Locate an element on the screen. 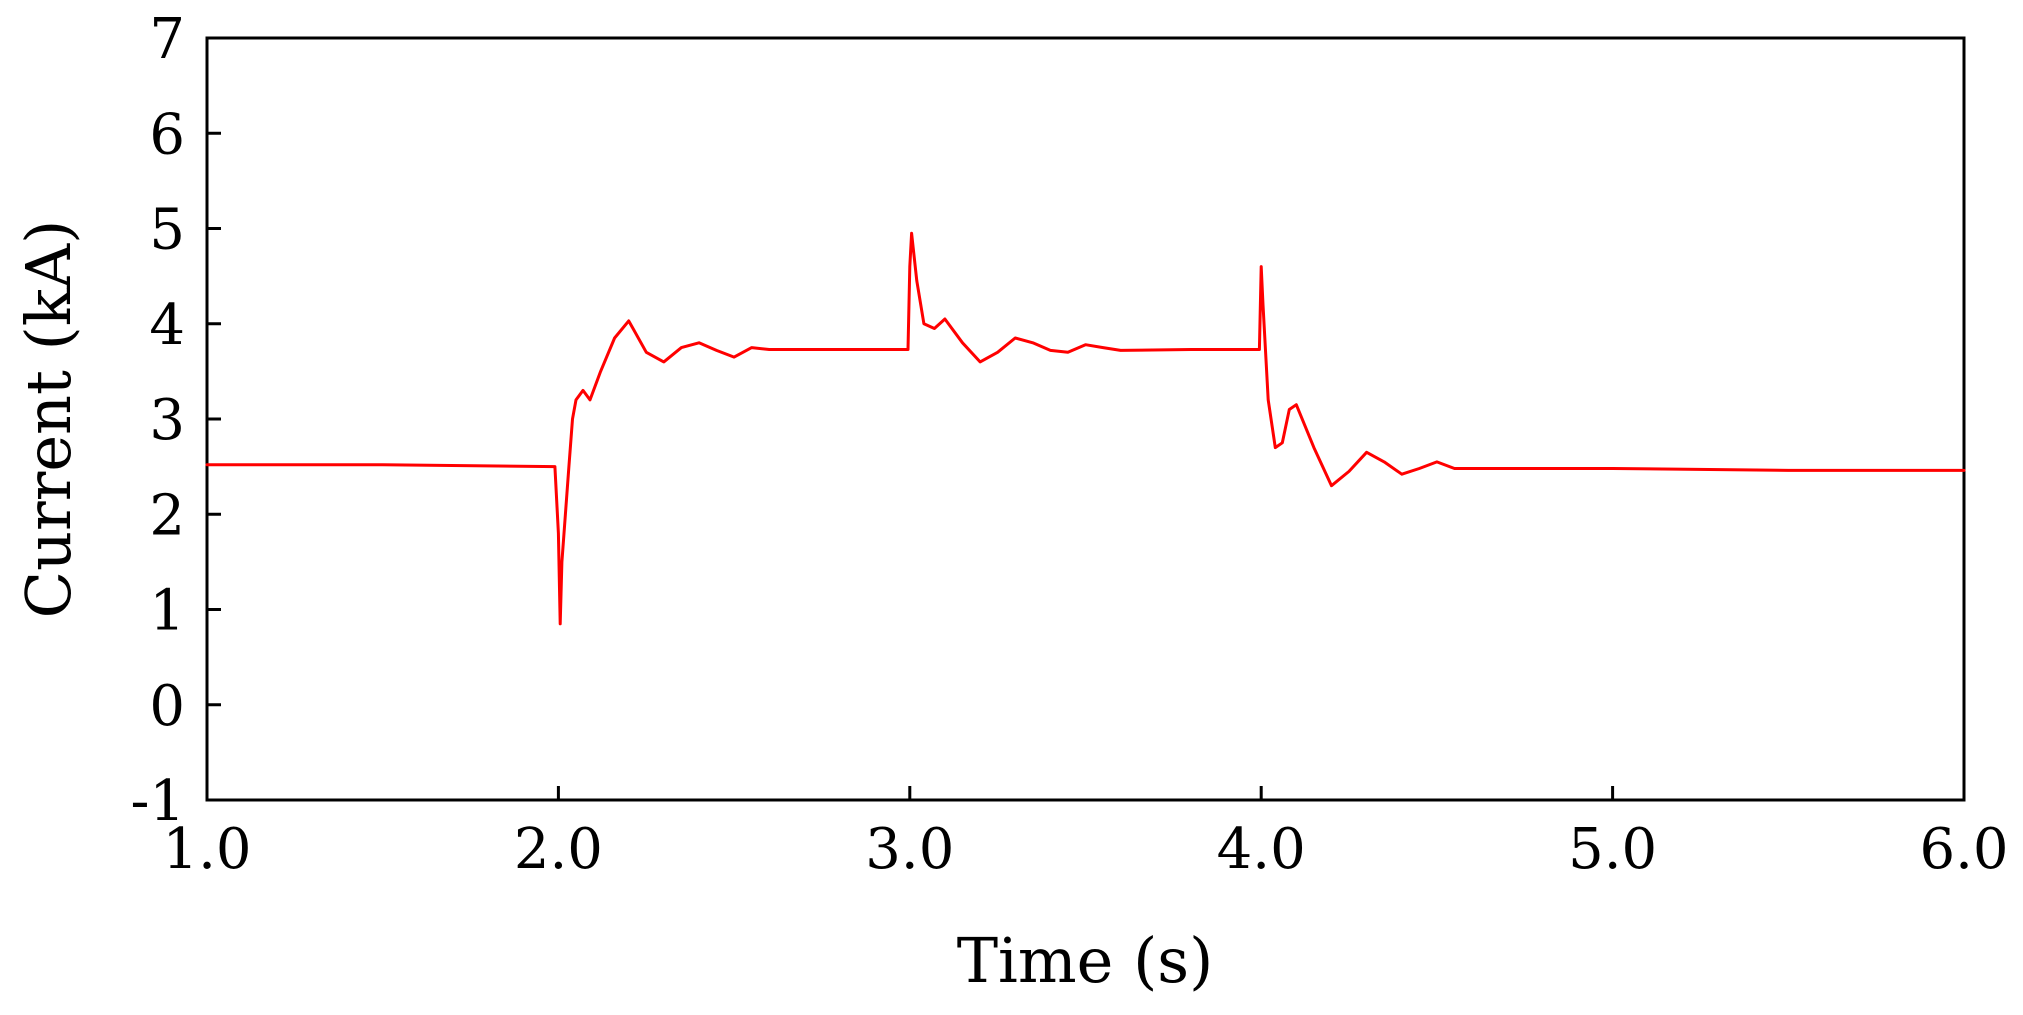 Image resolution: width=2023 pixels, height=1015 pixels. x-tick-label: 1.0 is located at coordinates (206, 849).